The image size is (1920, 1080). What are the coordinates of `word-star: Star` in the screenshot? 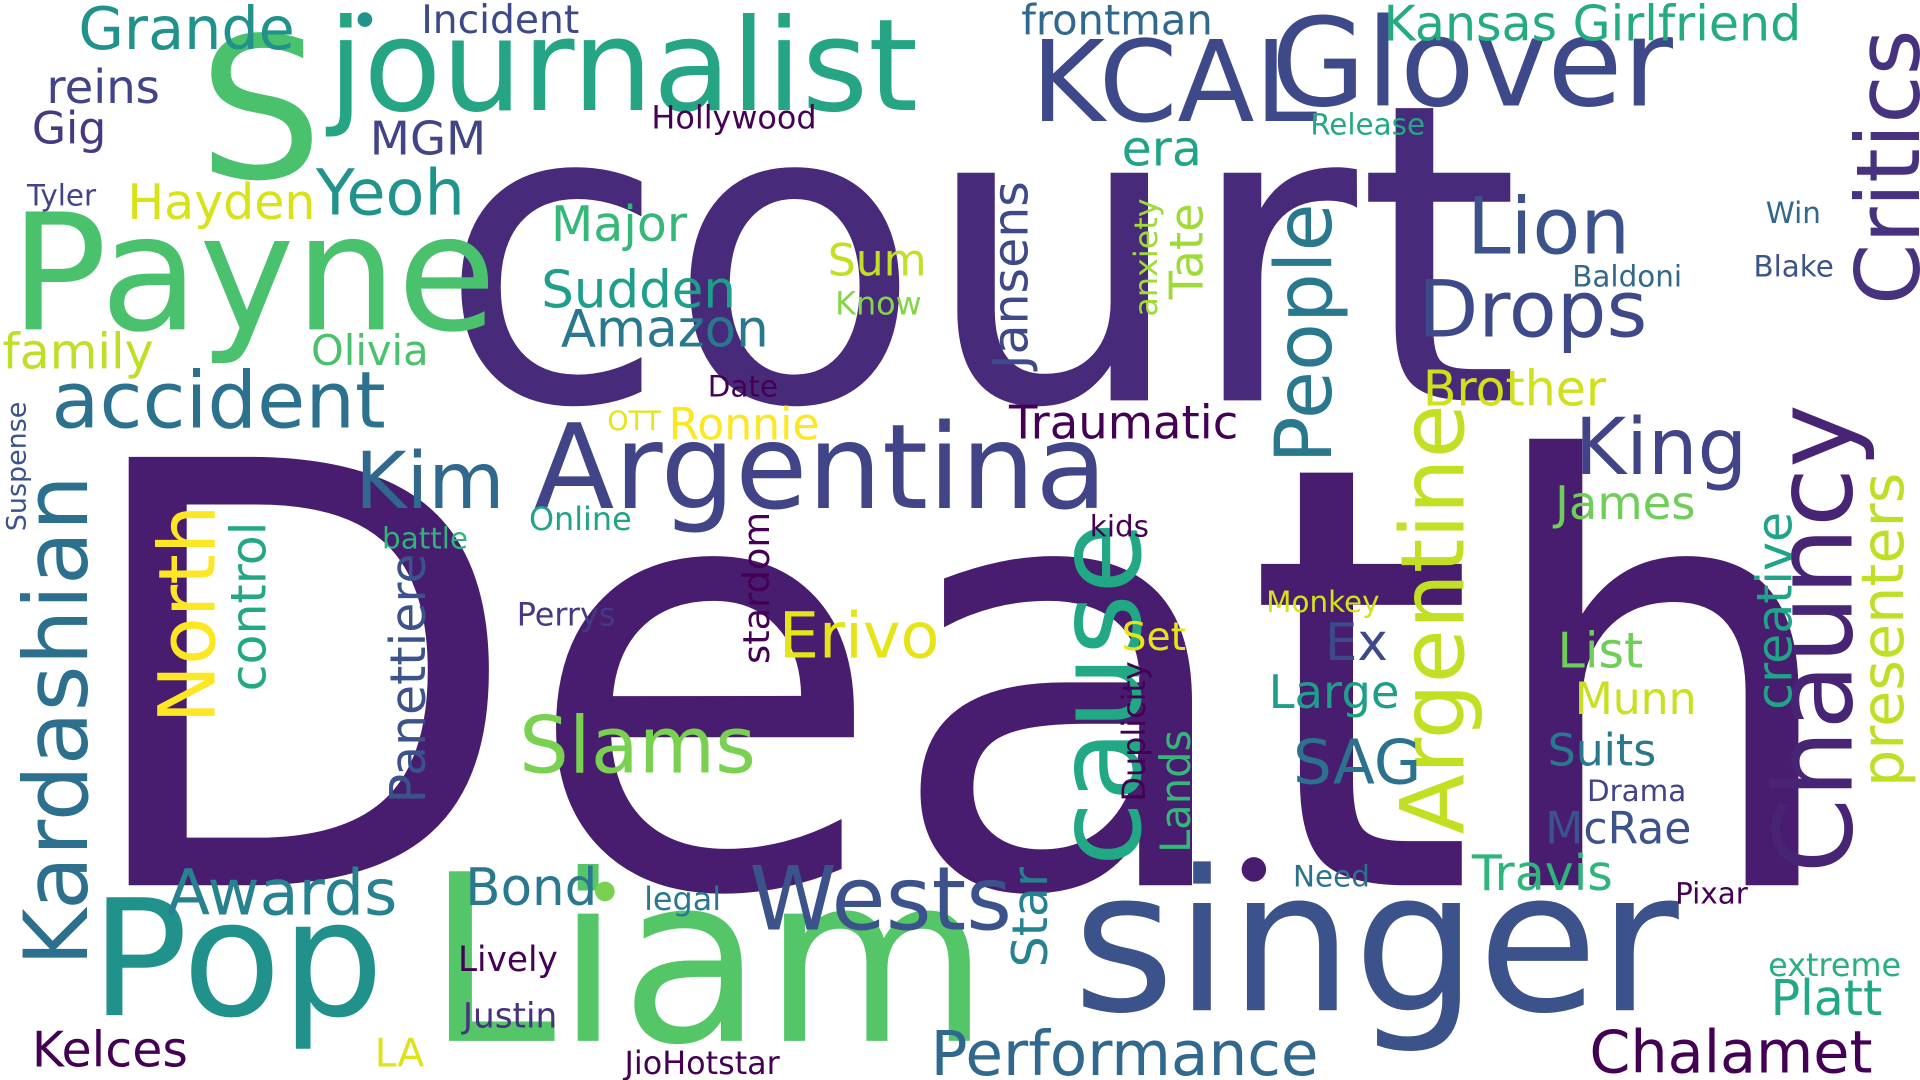 It's located at (1031, 917).